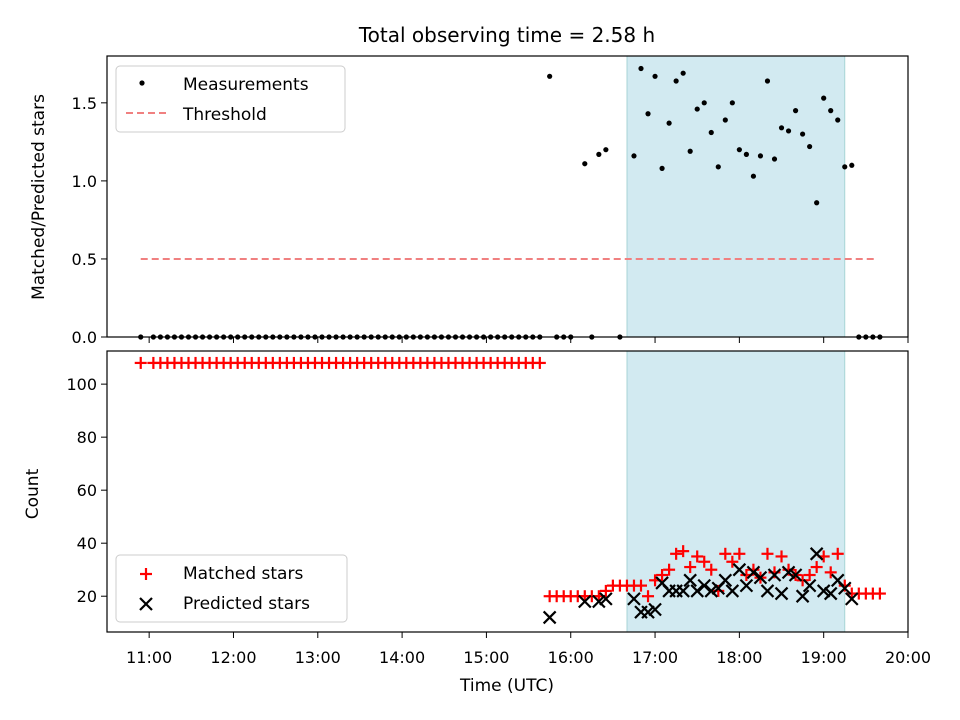 Image resolution: width=960 pixels, height=720 pixels. I want to click on y-tick-label: 1.0, so click(84, 181).